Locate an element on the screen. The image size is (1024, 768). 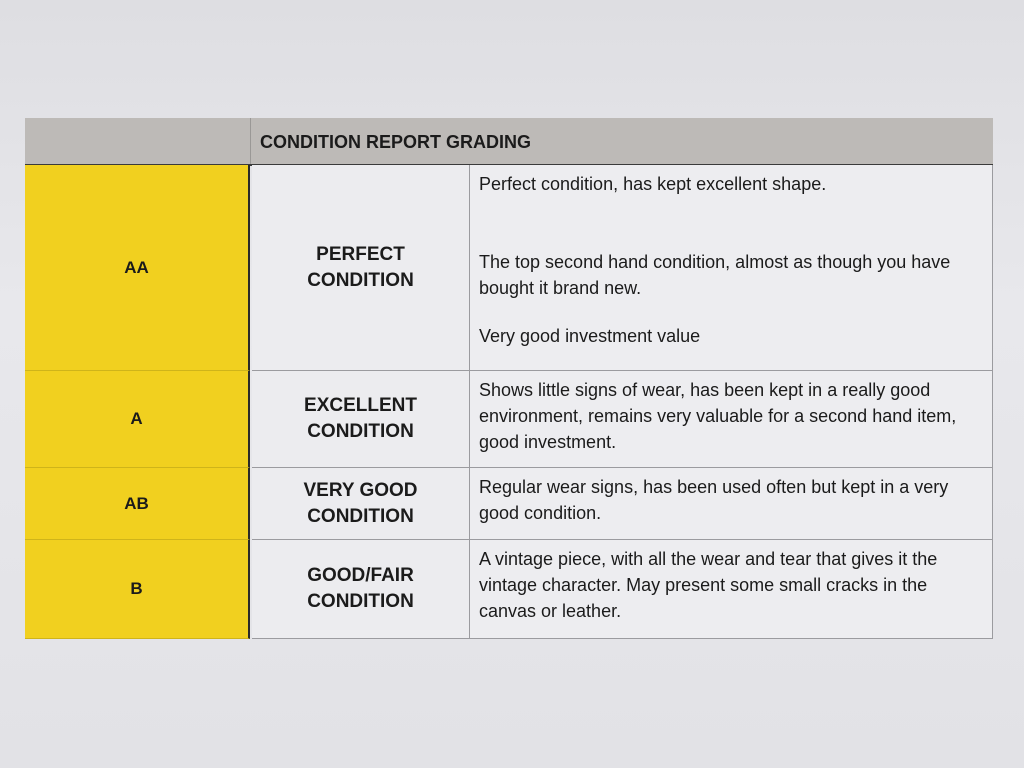
grade-cell: A is located at coordinates (137, 419).